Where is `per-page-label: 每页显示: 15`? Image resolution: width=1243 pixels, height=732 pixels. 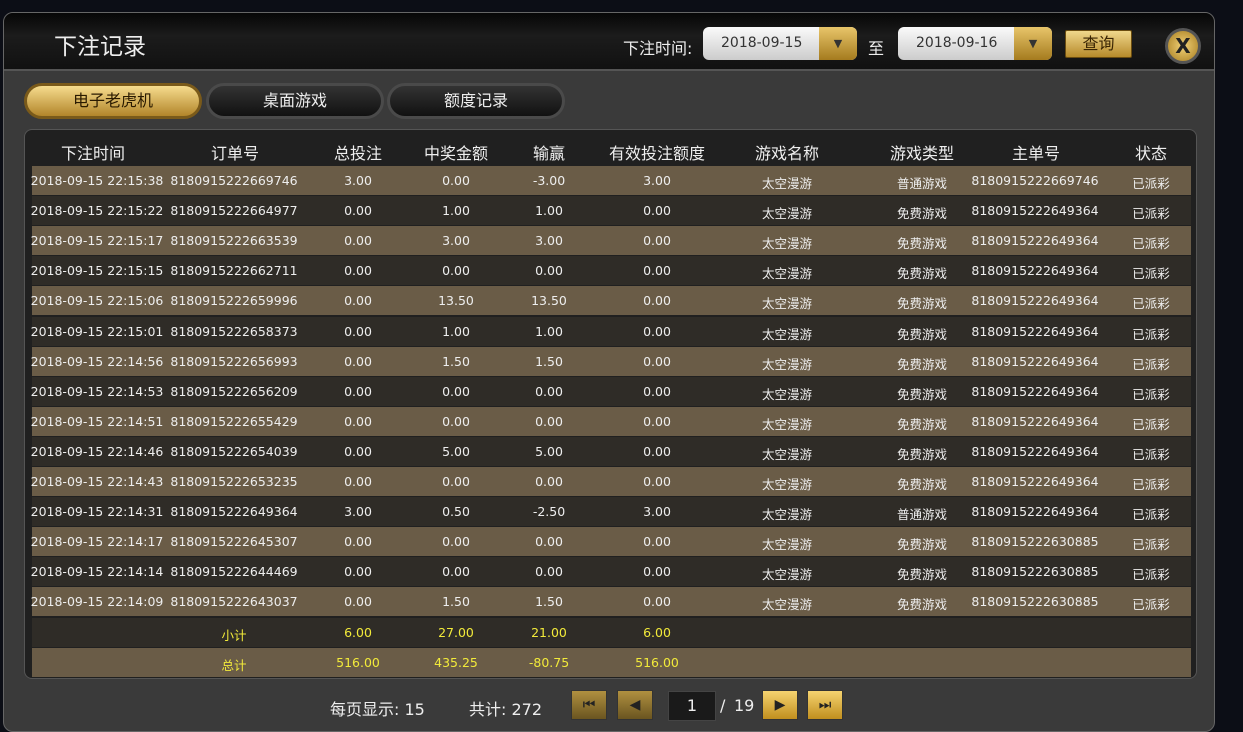
per-page-label: 每页显示: 15 is located at coordinates (377, 709).